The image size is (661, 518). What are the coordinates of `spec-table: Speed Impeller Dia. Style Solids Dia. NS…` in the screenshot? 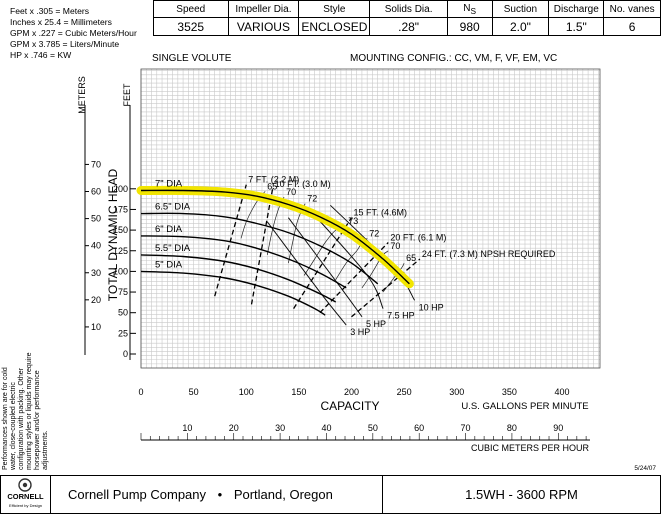 It's located at (407, 18).